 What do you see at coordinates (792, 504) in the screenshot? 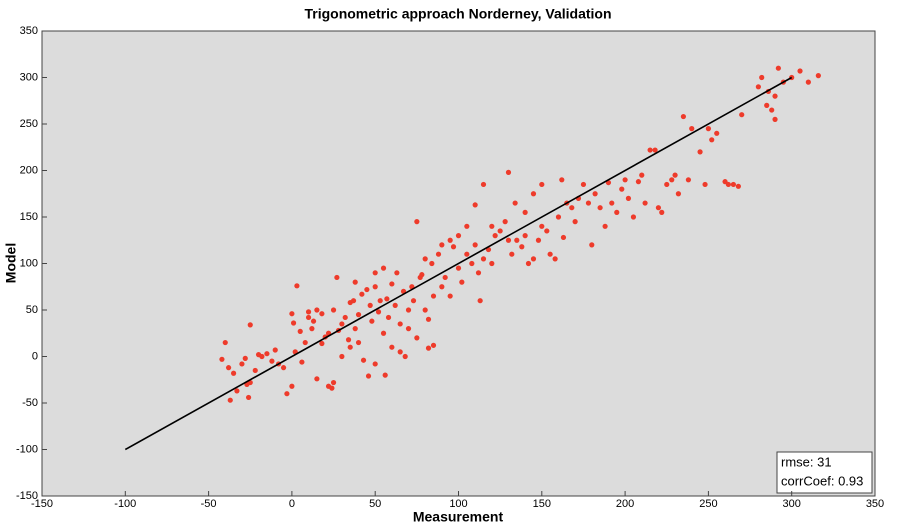
I see `x-tick-label: 300` at bounding box center [792, 504].